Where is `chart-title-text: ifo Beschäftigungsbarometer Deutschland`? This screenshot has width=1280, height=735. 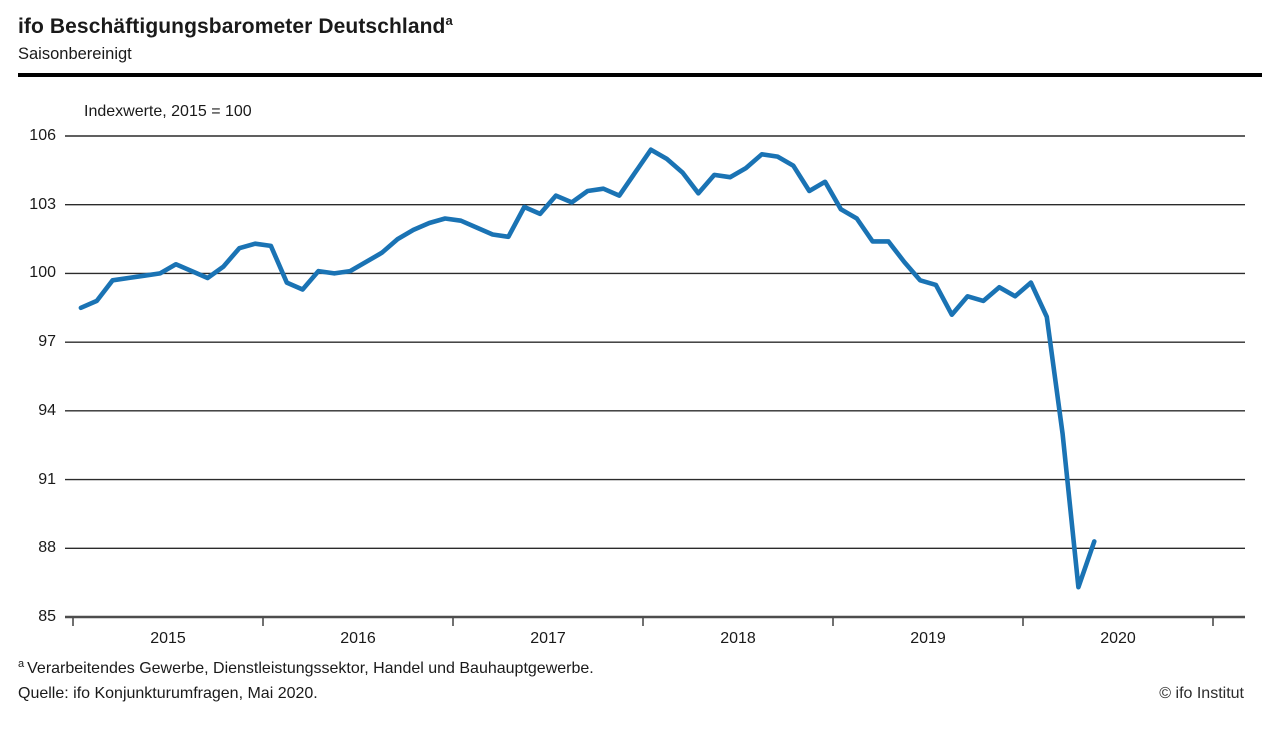
chart-title-text: ifo Beschäftigungsbarometer Deutschland is located at coordinates (232, 26).